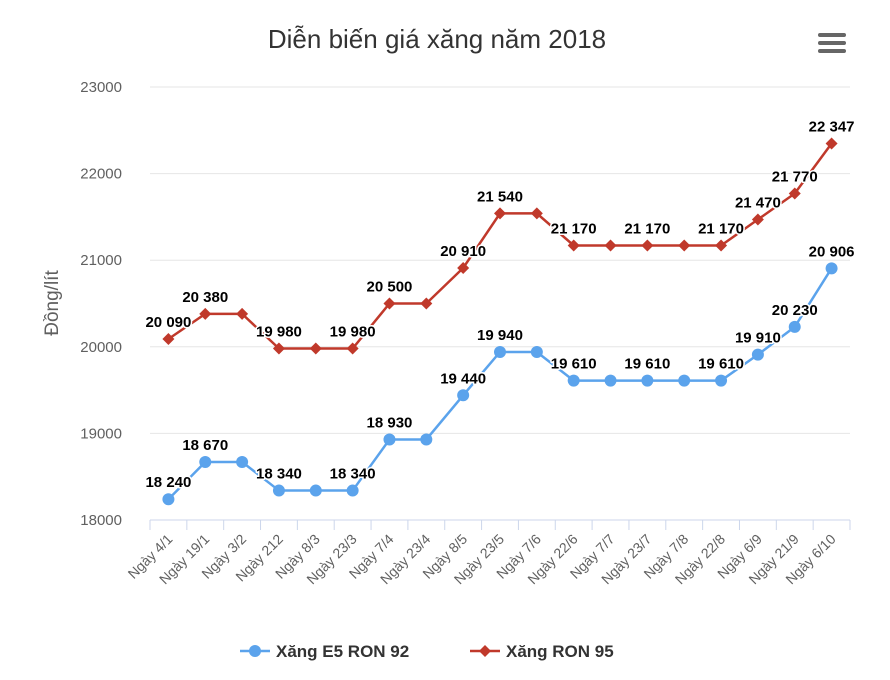 This screenshot has width=890, height=680. I want to click on legend-item: Xăng RON 95, so click(542, 651).